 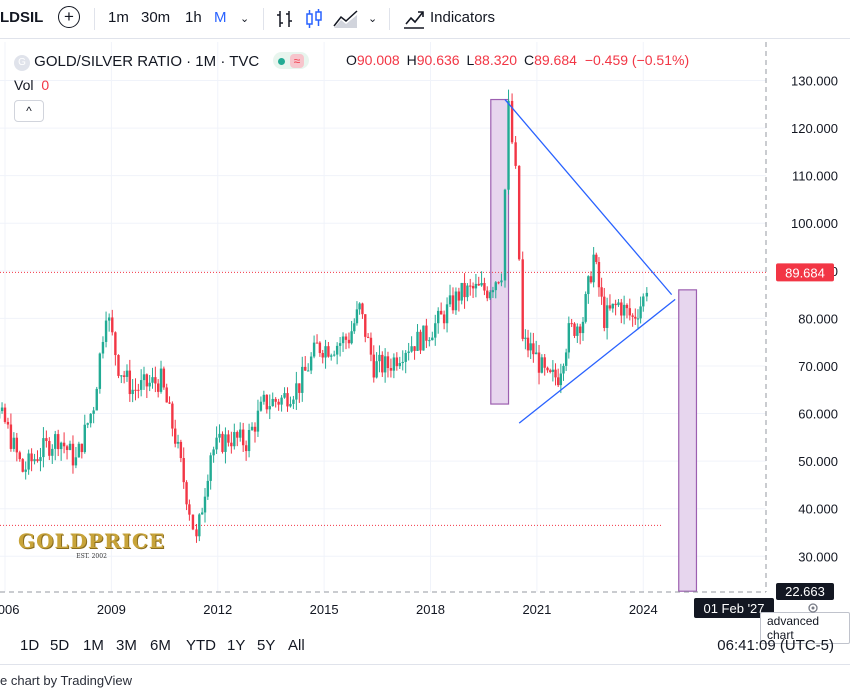 What do you see at coordinates (22, 17) in the screenshot?
I see `symbol-label: LDSIL` at bounding box center [22, 17].